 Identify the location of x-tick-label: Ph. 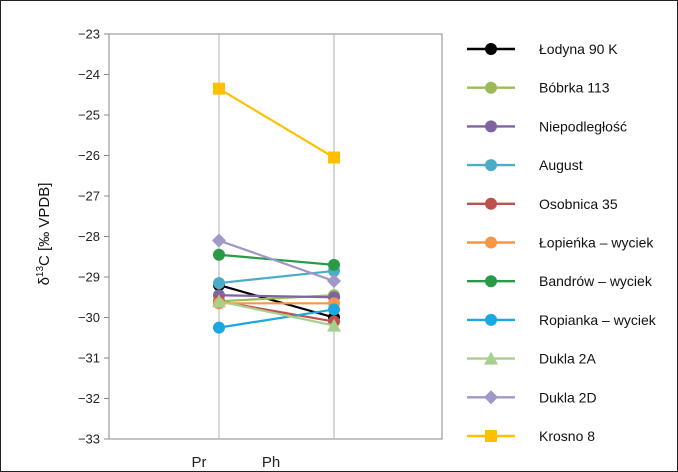
(271, 462).